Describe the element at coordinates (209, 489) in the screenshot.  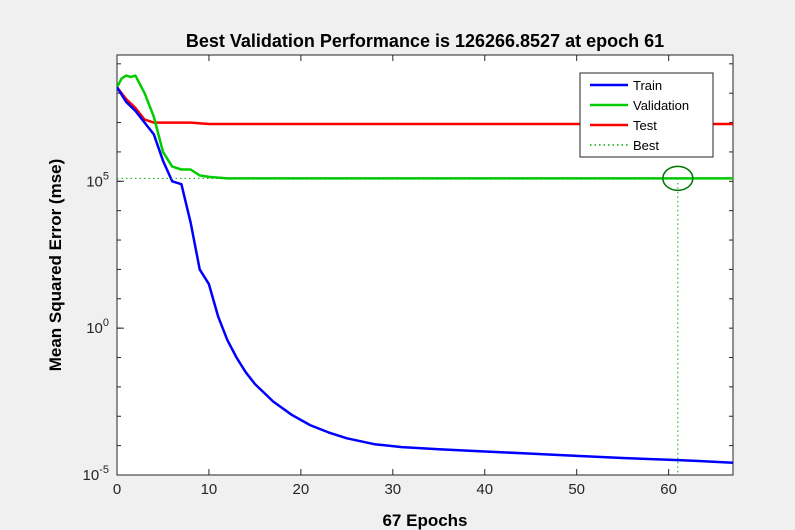
I see `x-tick-label: 10` at that location.